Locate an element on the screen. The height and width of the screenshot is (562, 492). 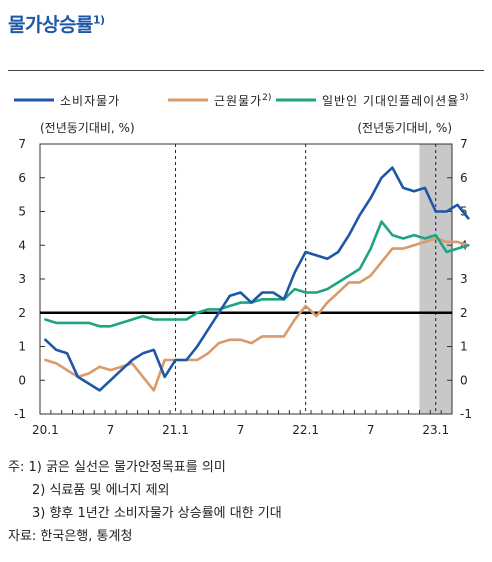
source-note: 자료: 한국은행, 통계청 is located at coordinates (70, 536).